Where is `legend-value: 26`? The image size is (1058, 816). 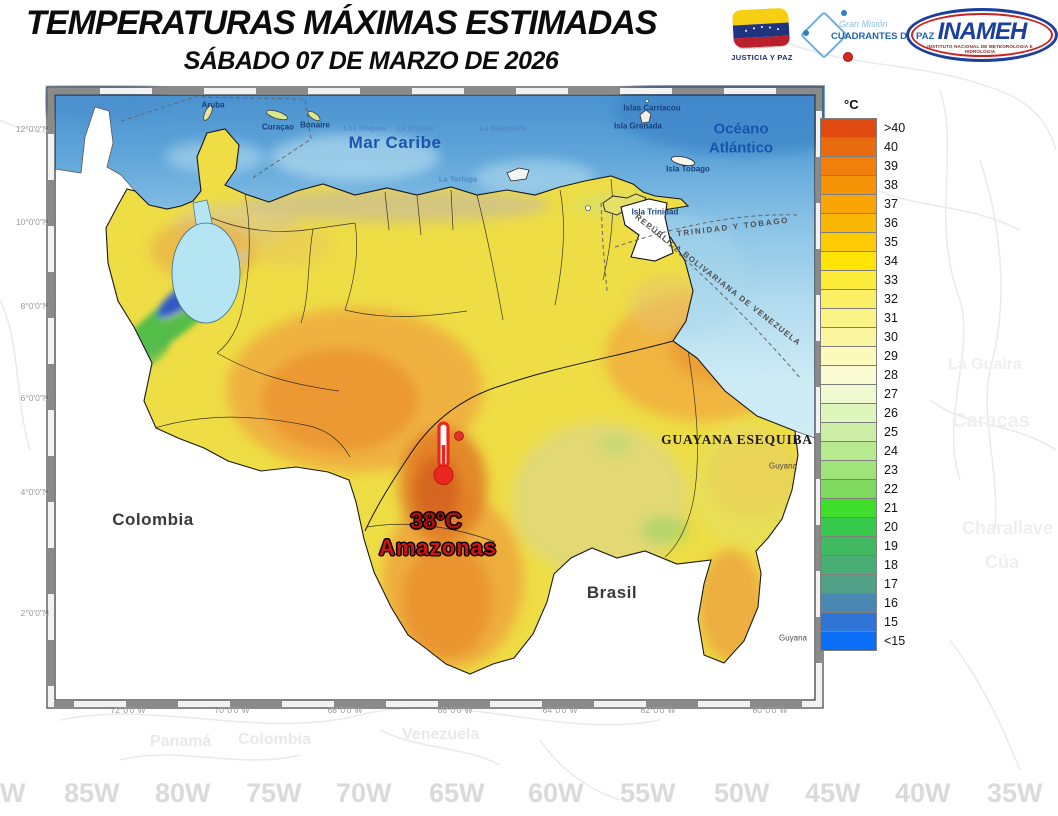
legend-value: 26 is located at coordinates (891, 413).